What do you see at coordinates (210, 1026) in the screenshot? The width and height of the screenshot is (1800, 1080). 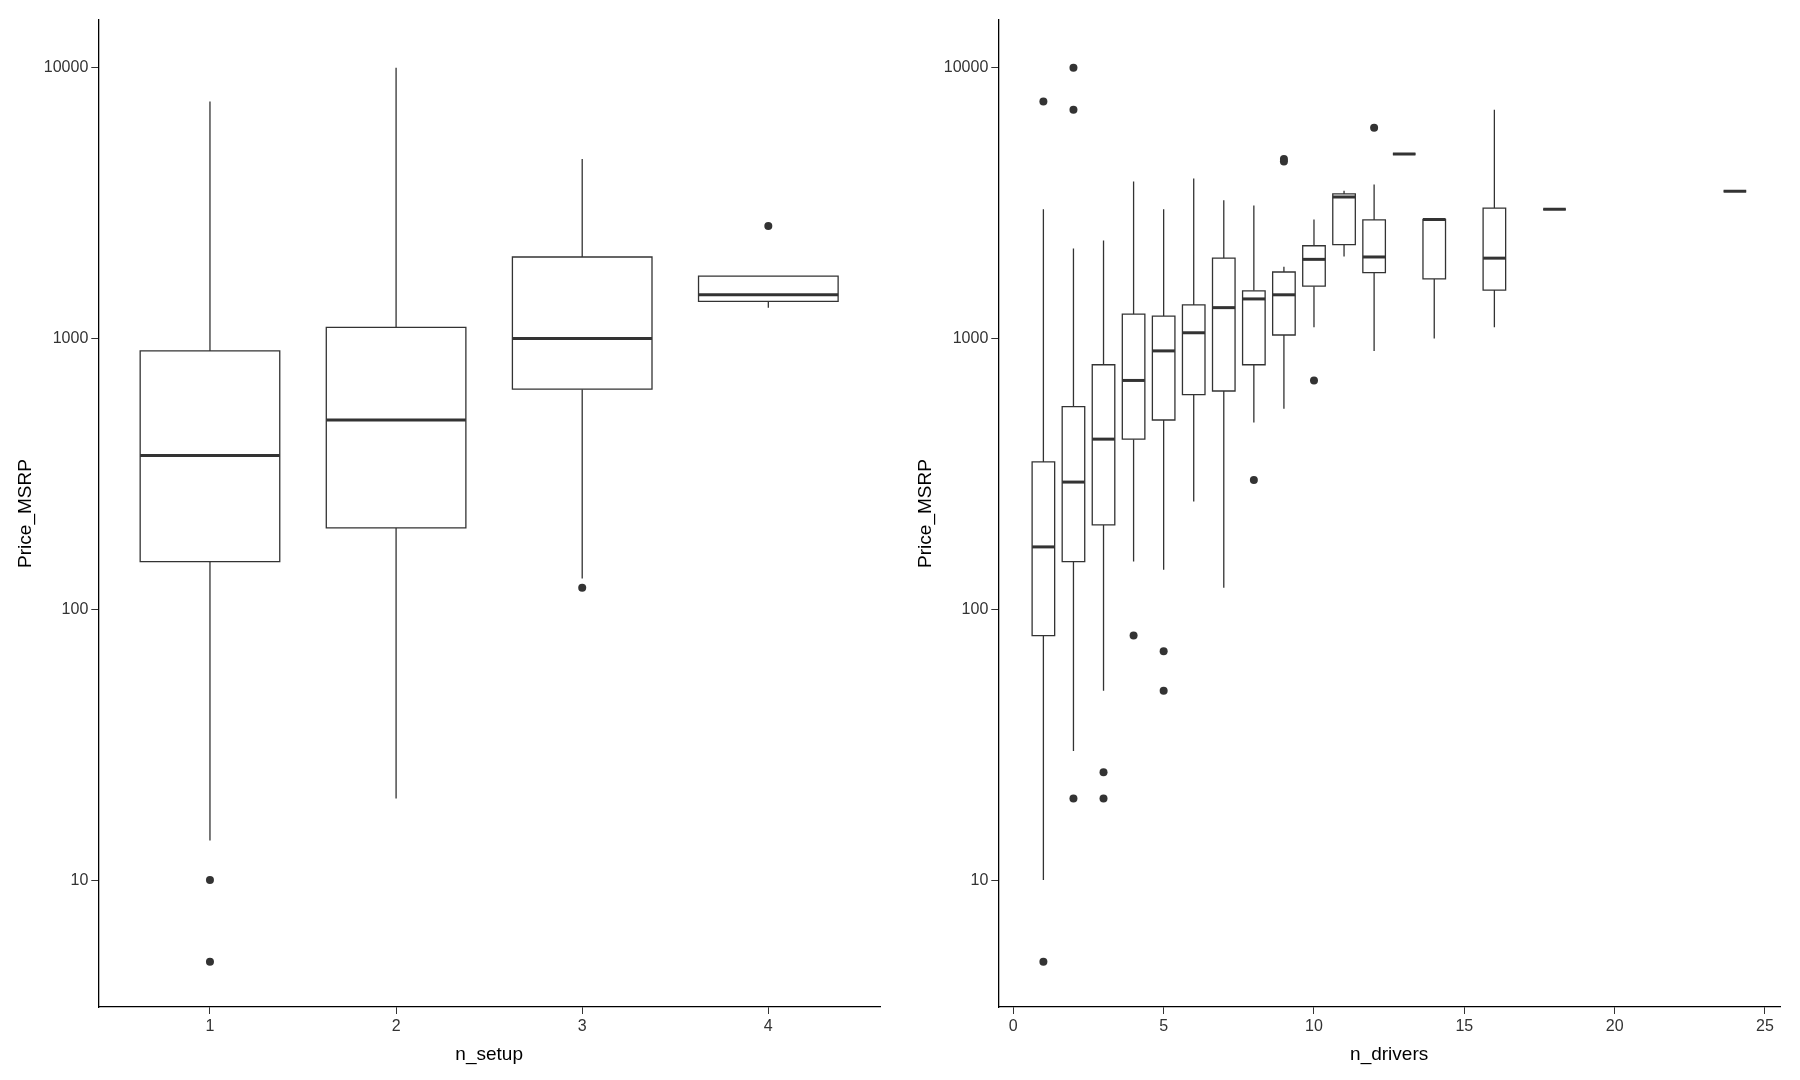 I see `x-tick-label: 1` at bounding box center [210, 1026].